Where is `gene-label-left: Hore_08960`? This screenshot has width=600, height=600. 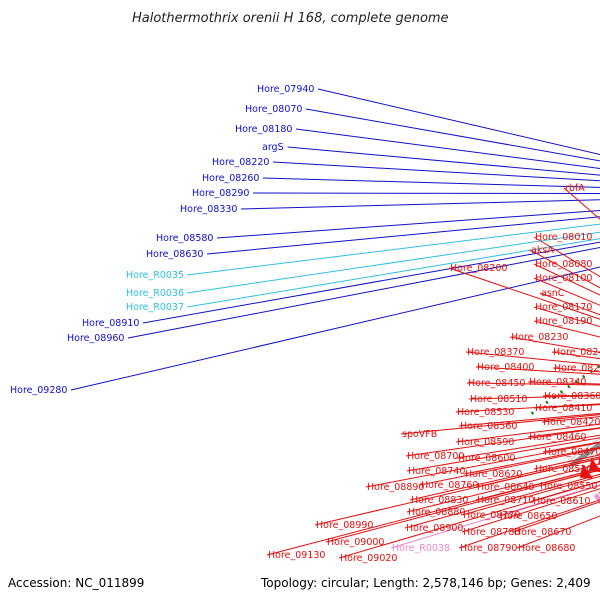
gene-label-left: Hore_08960 is located at coordinates (95, 338).